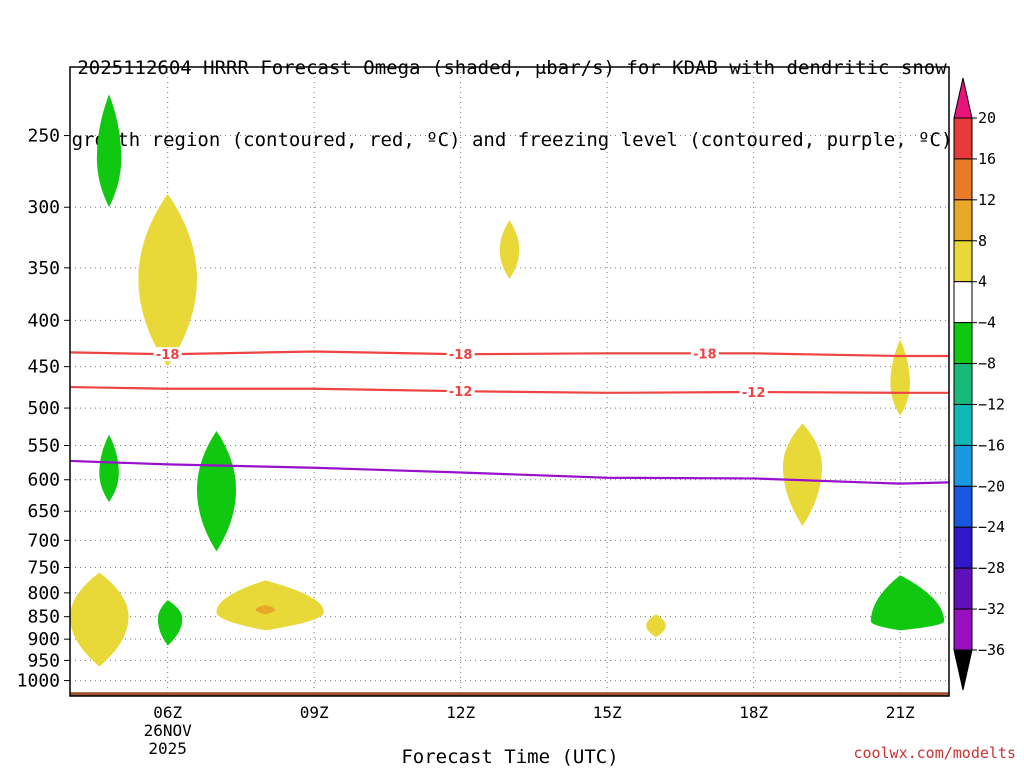 The height and width of the screenshot is (768, 1024). I want to click on y-tick-label: 400, so click(43, 320).